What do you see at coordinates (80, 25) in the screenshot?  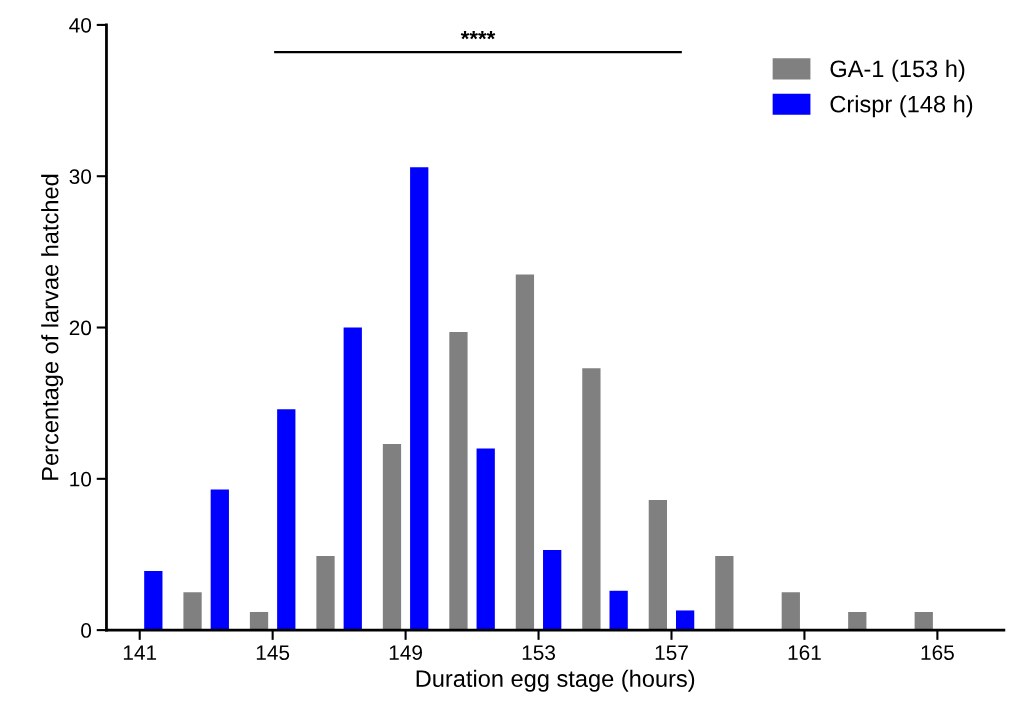 I see `y-tick-label: 40` at bounding box center [80, 25].